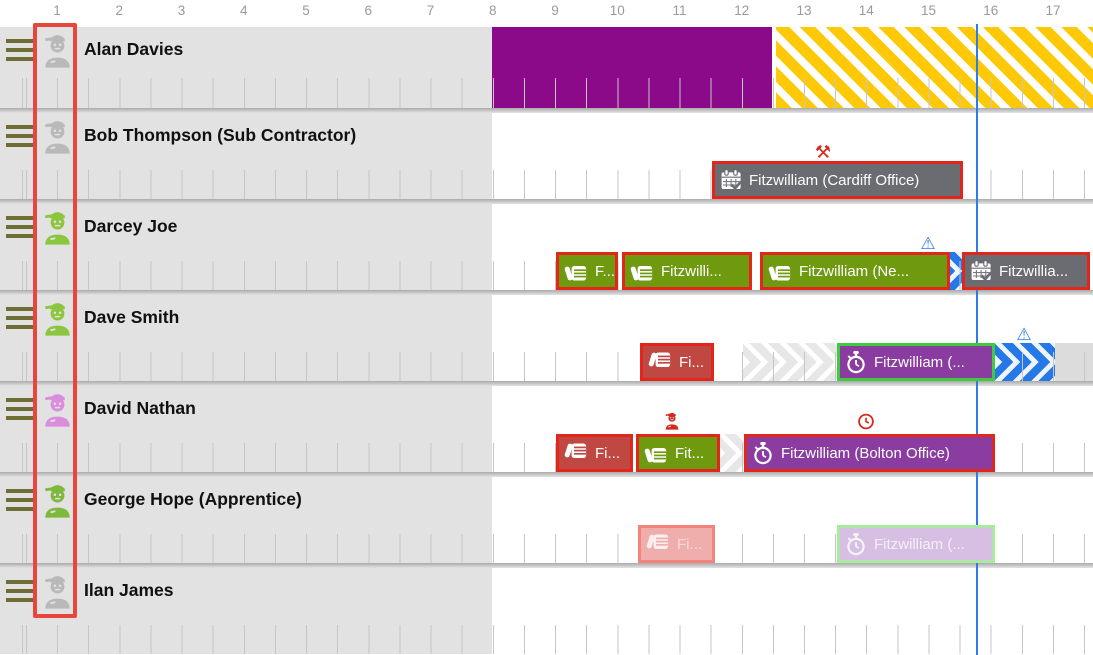  I want to click on resource-row: Alan Davies, so click(546, 67).